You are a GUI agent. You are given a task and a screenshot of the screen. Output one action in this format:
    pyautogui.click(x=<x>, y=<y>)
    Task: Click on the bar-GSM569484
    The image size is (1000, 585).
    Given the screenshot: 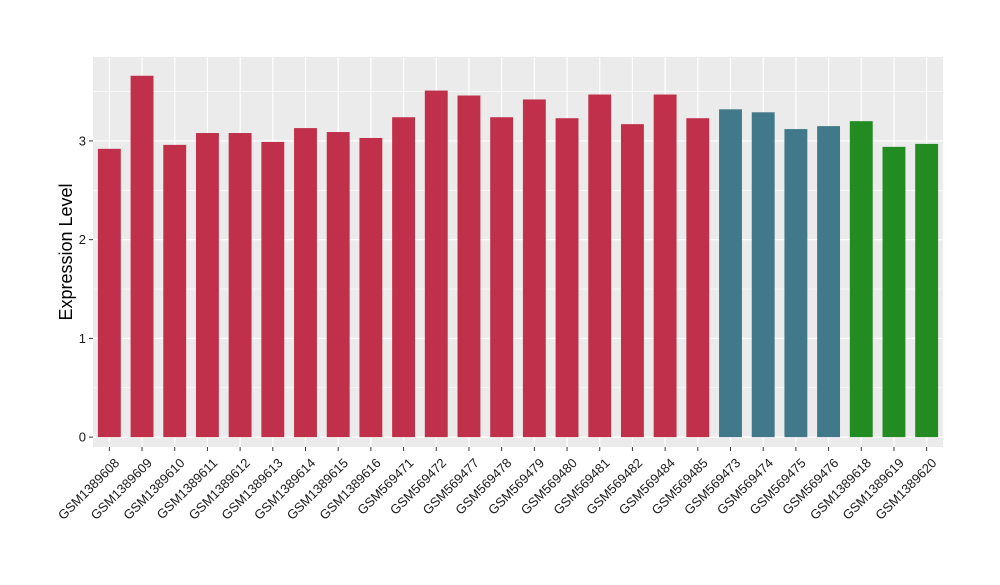 What is the action you would take?
    pyautogui.click(x=665, y=266)
    